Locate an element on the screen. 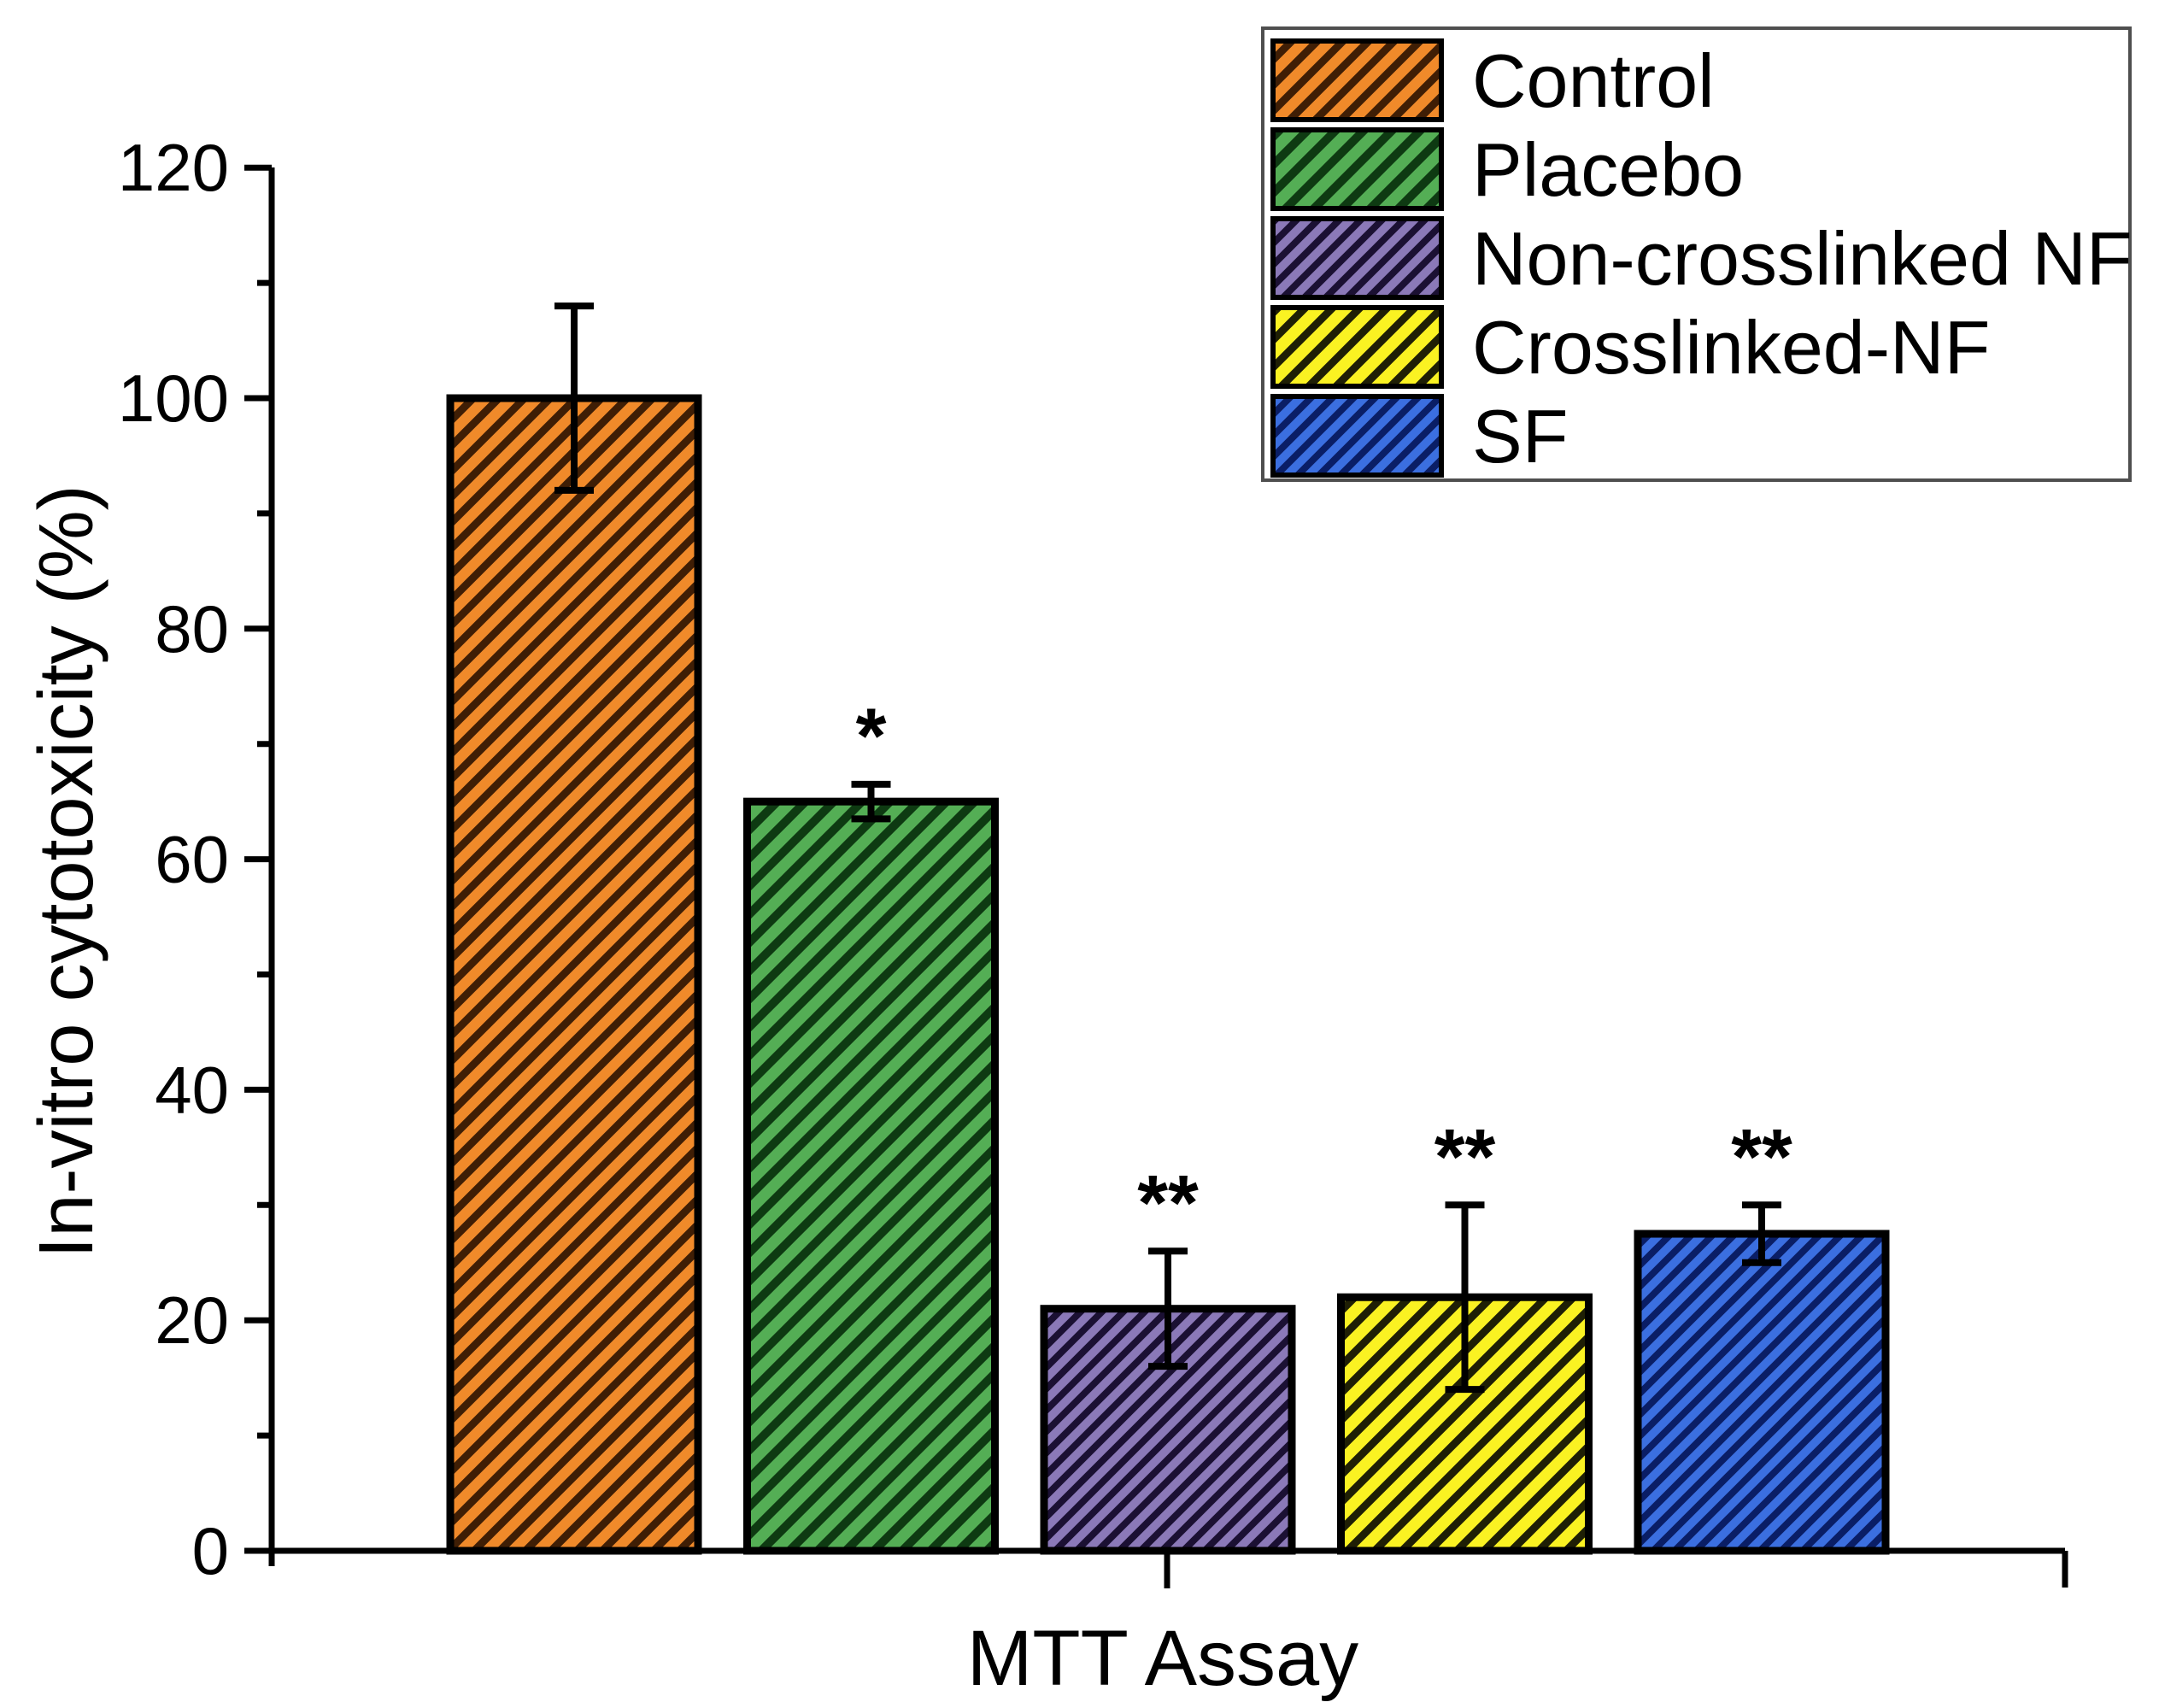 The width and height of the screenshot is (2159, 1708). significance-marker-placebo: * is located at coordinates (871, 736).